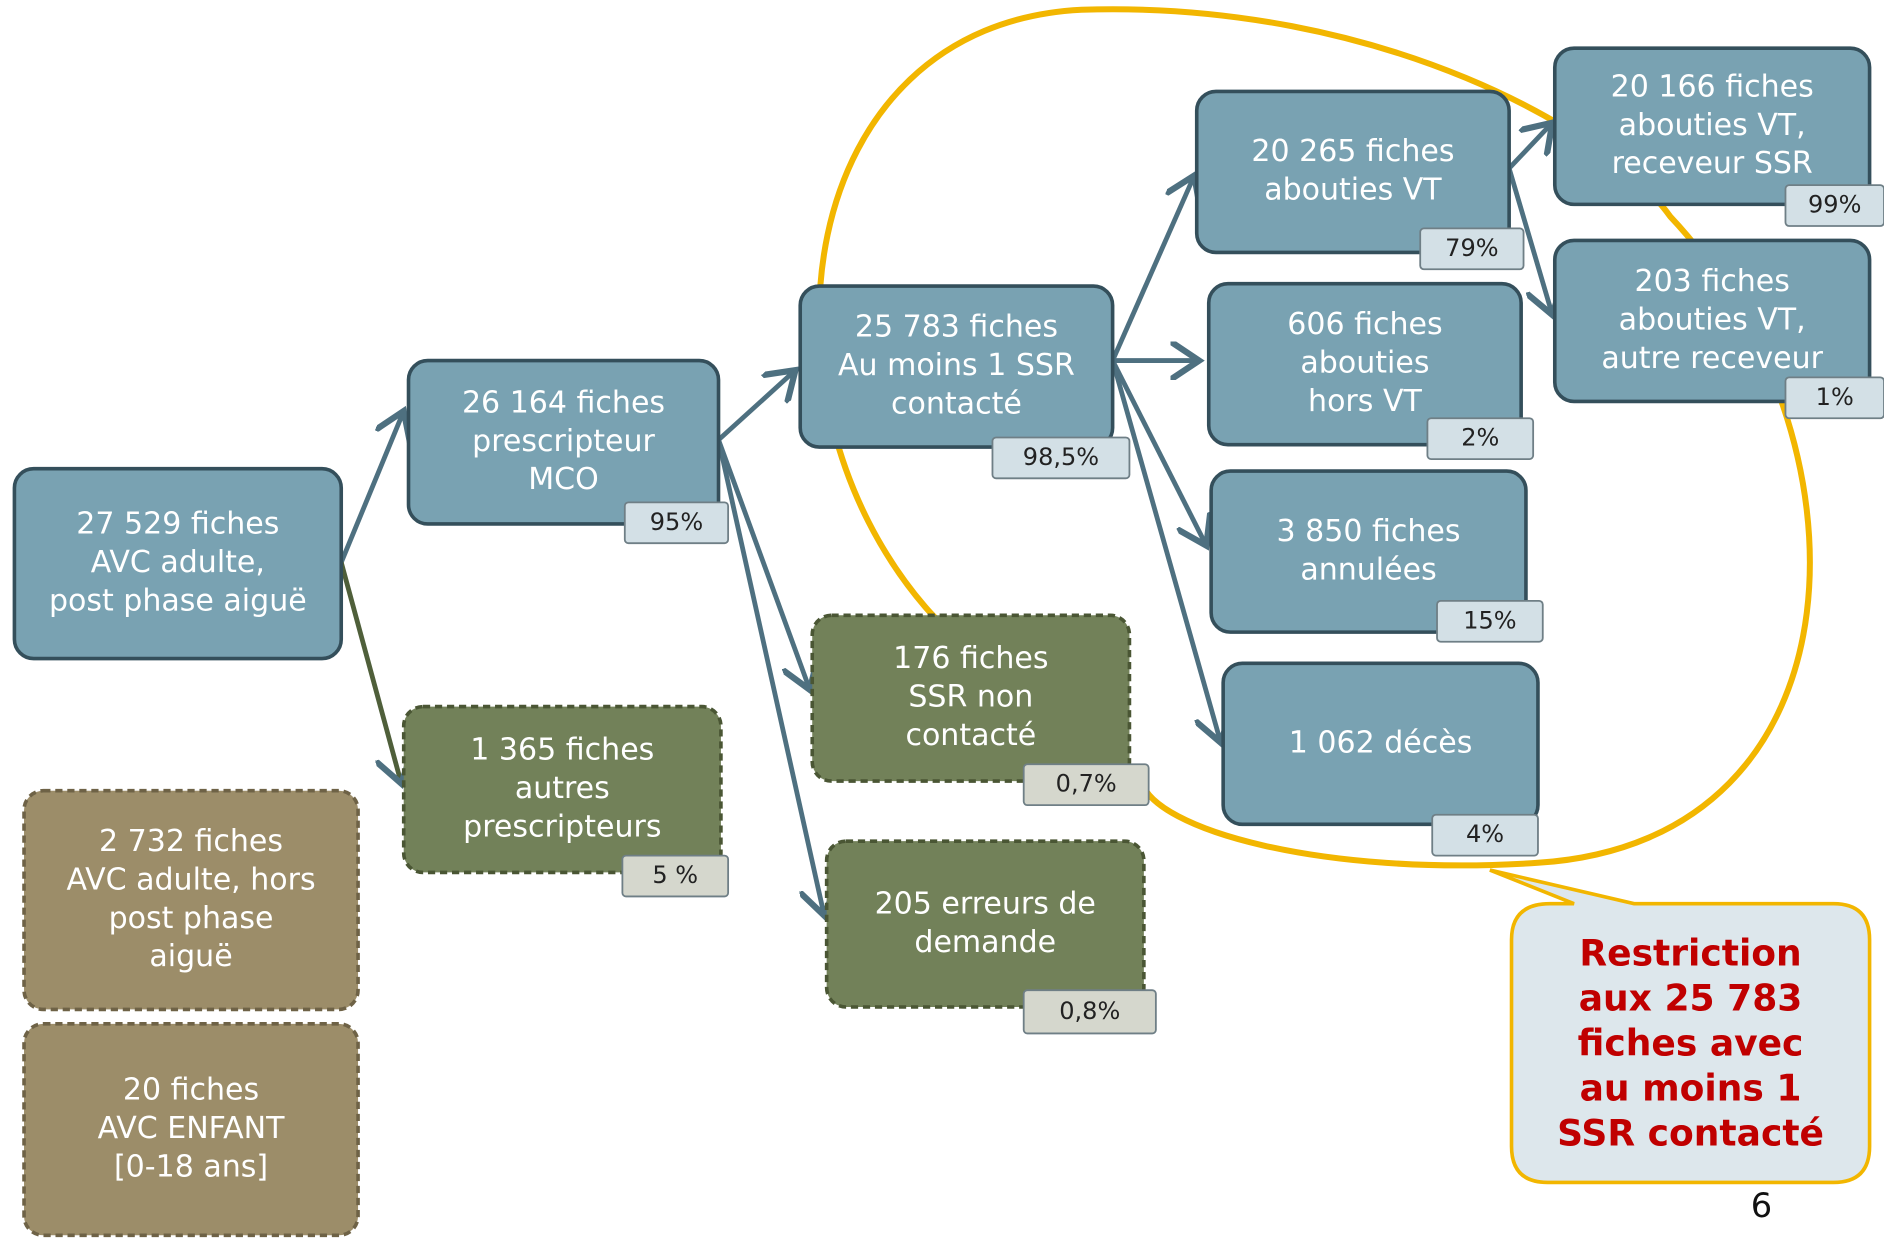 The height and width of the screenshot is (1239, 1884). I want to click on callout-text: au moins 1, so click(1691, 1089).